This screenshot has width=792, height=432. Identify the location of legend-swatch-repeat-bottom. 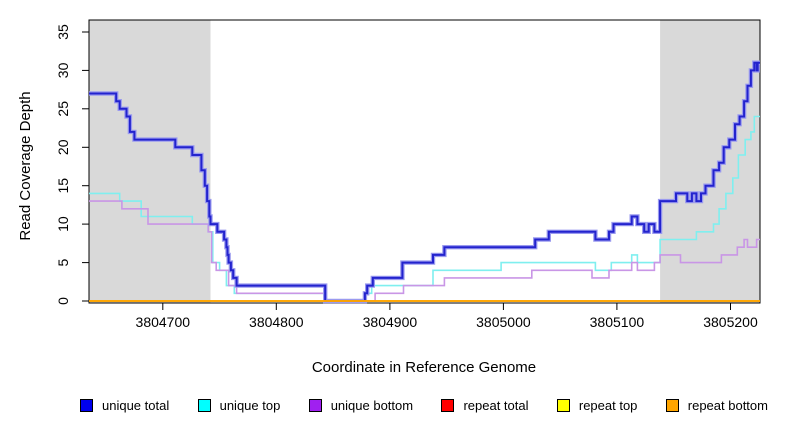
(672, 405).